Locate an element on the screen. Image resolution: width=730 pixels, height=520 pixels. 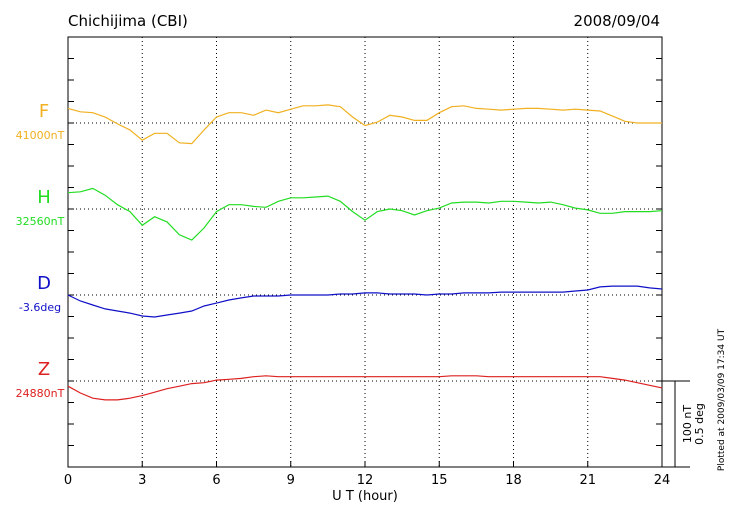
series-name: F is located at coordinates (44, 111).